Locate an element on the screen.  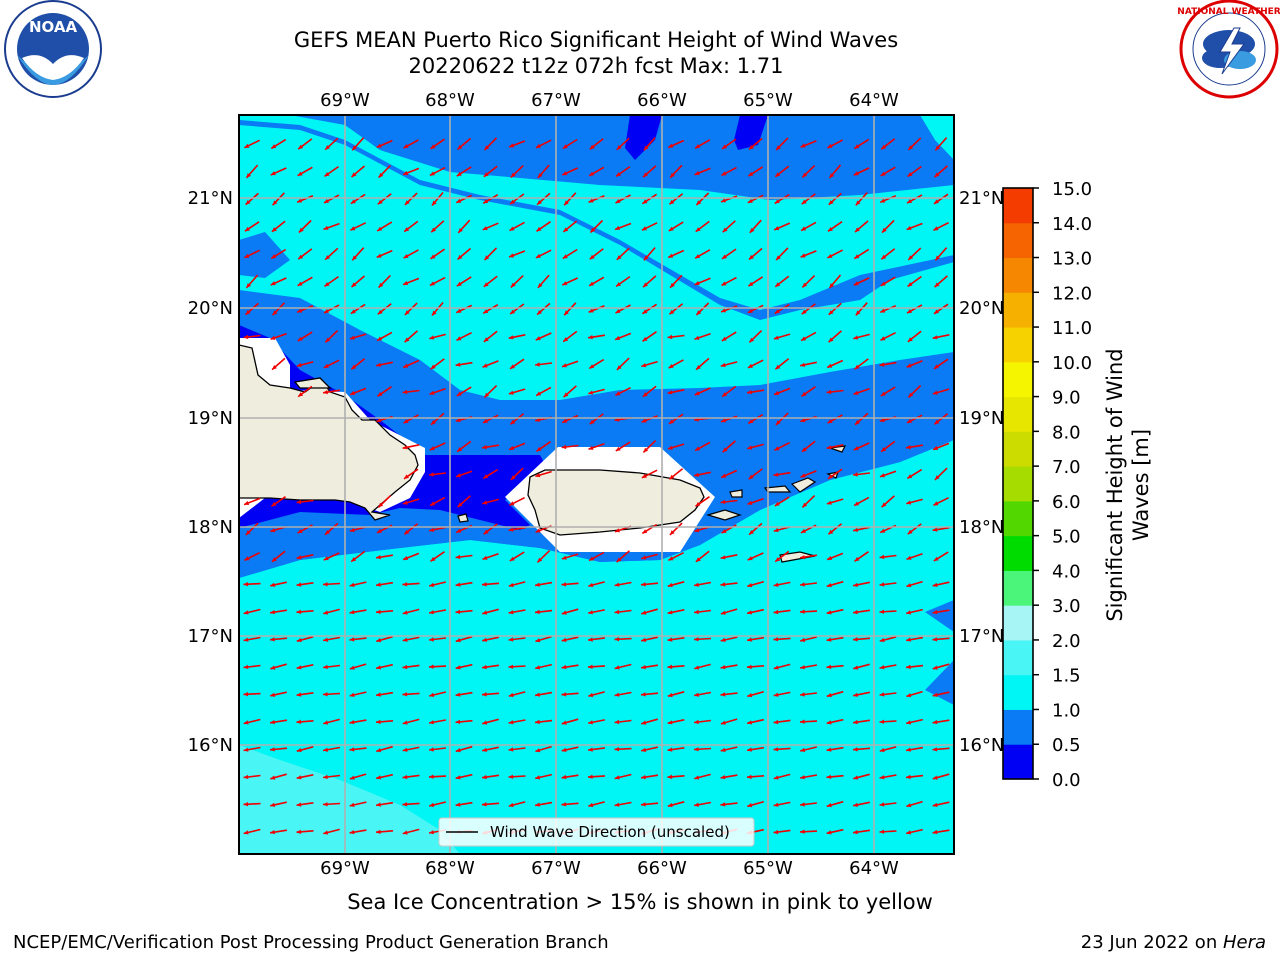
lat-label-left: 20°N is located at coordinates (210, 308).